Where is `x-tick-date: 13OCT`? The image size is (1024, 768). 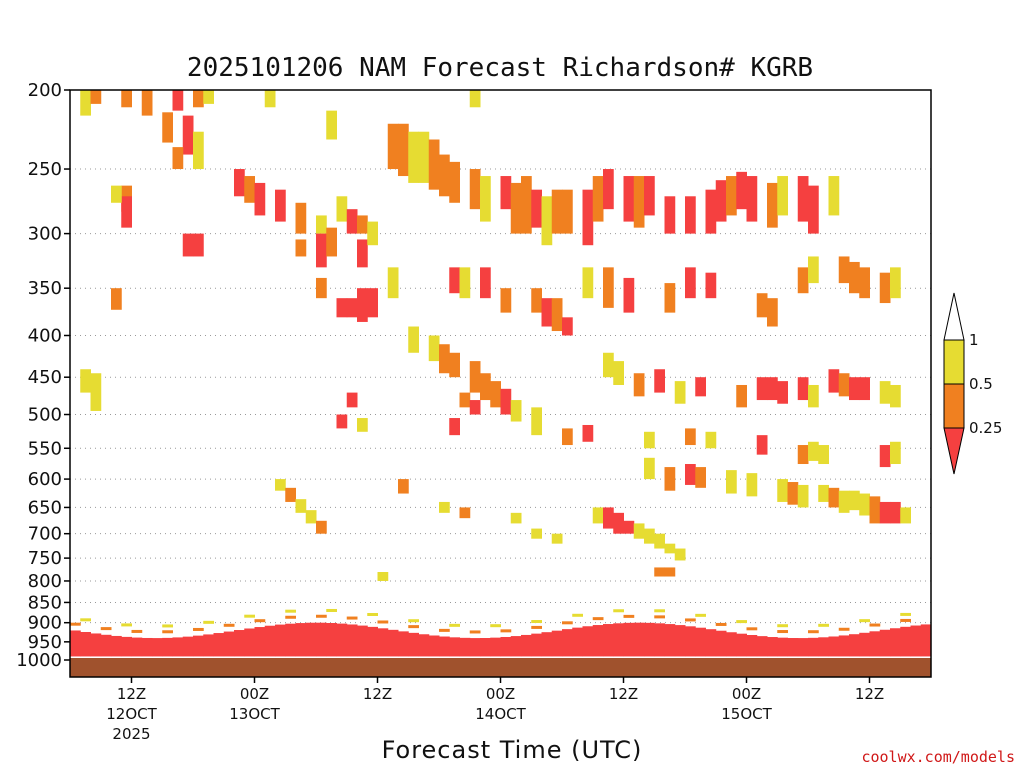
x-tick-date: 13OCT is located at coordinates (254, 714).